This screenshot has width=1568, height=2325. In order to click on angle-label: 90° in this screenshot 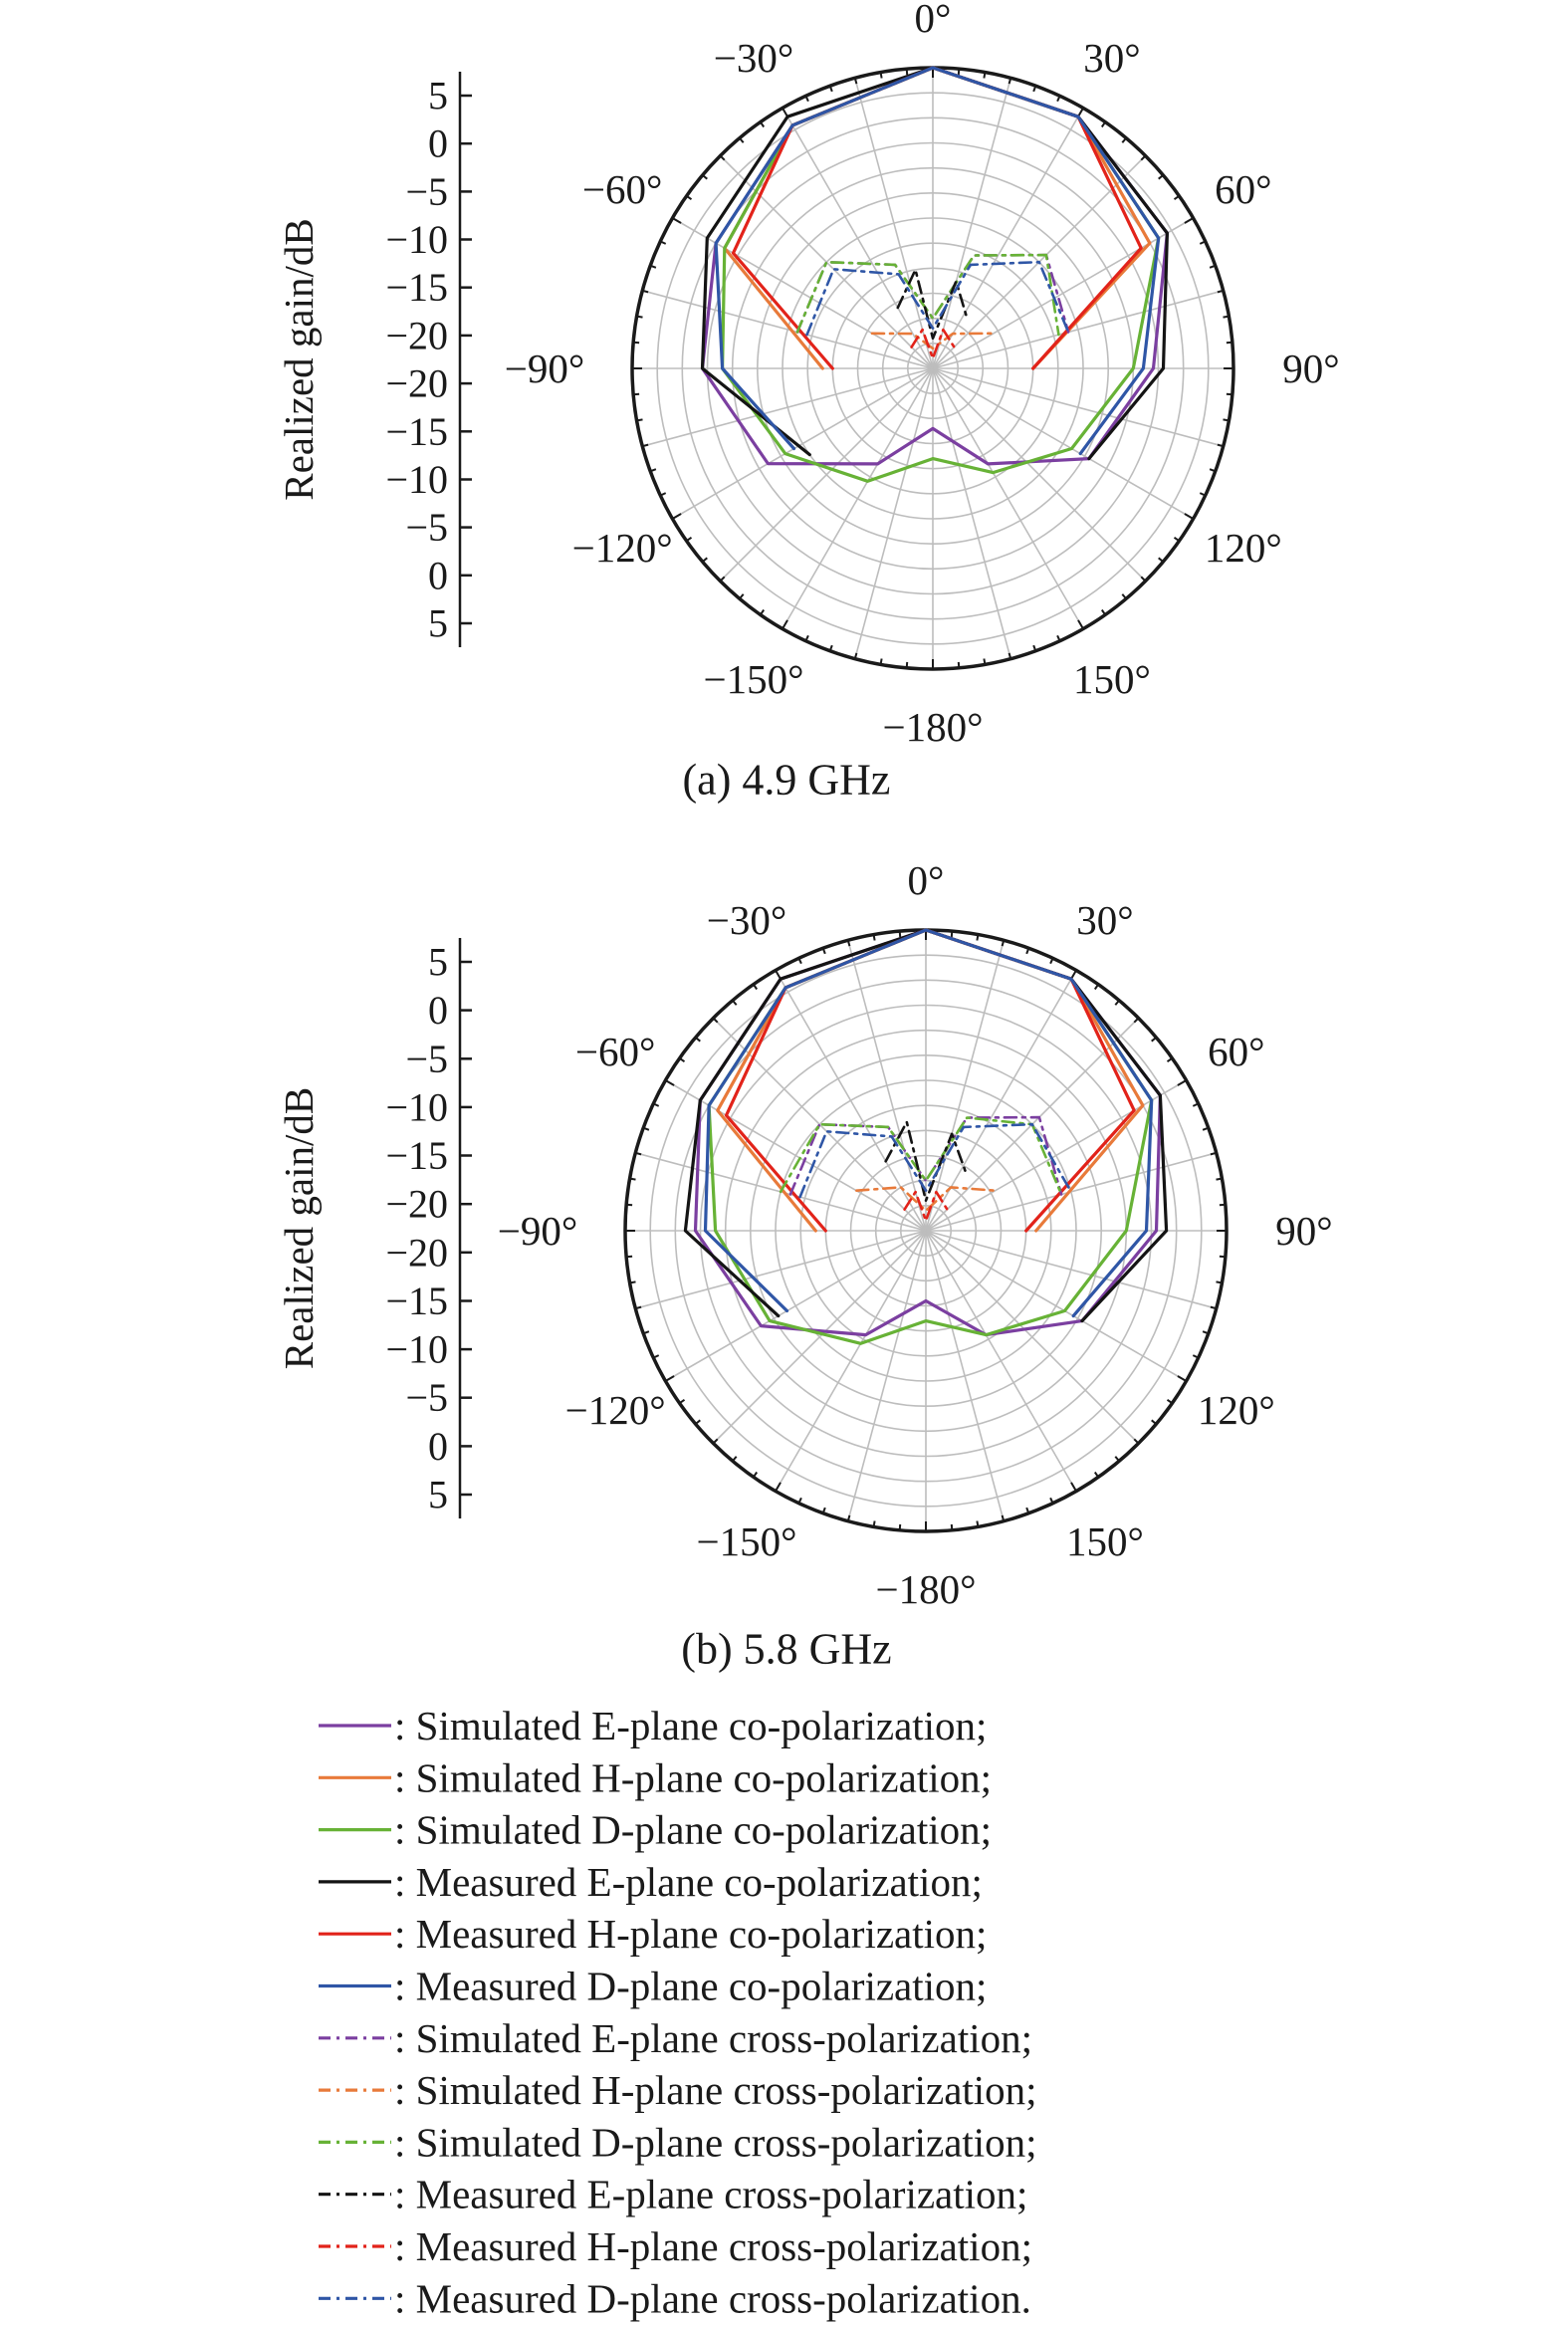, I will do `click(1303, 1231)`.